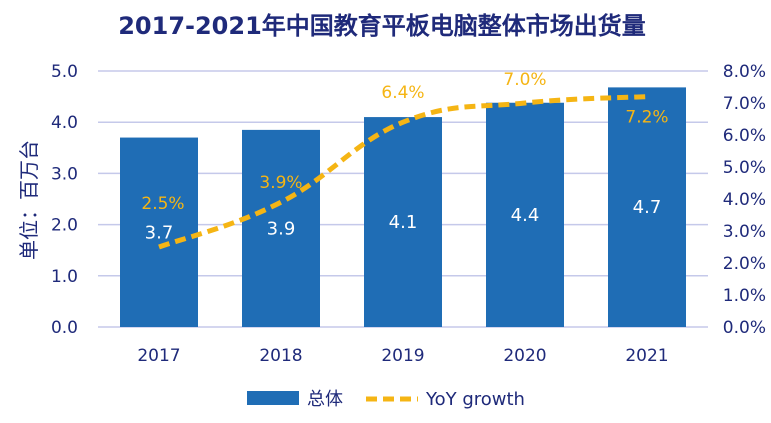 The height and width of the screenshot is (423, 771). What do you see at coordinates (646, 118) in the screenshot?
I see `yoy-value-label: 7.2%` at bounding box center [646, 118].